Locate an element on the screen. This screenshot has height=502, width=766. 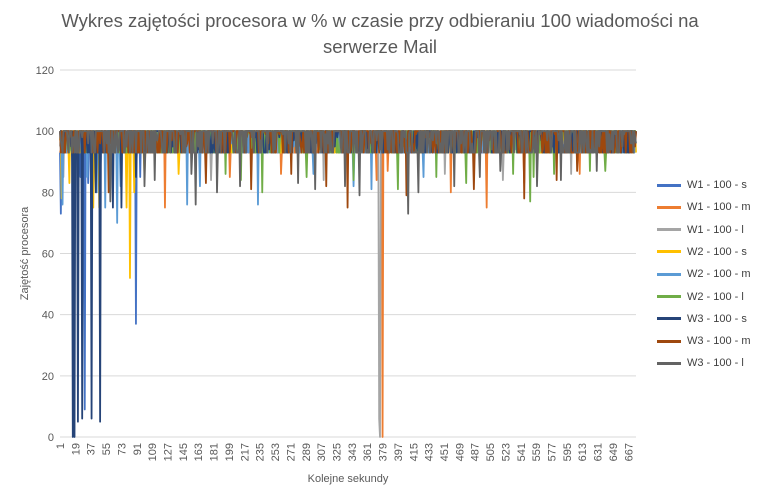
y-tick-label: 100 is located at coordinates (45, 132).